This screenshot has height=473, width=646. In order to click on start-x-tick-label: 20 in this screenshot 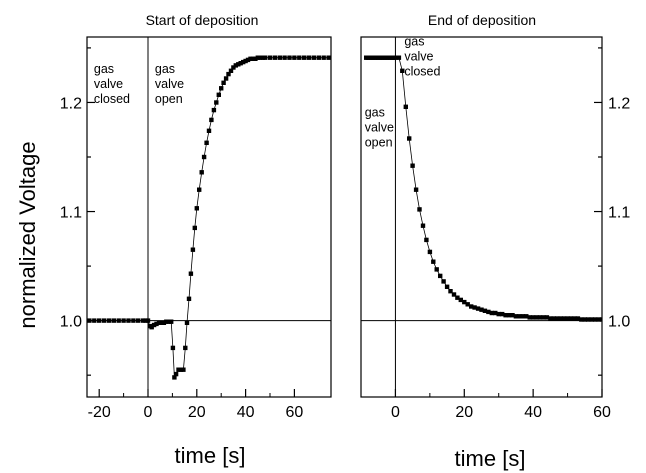, I will do `click(197, 412)`.